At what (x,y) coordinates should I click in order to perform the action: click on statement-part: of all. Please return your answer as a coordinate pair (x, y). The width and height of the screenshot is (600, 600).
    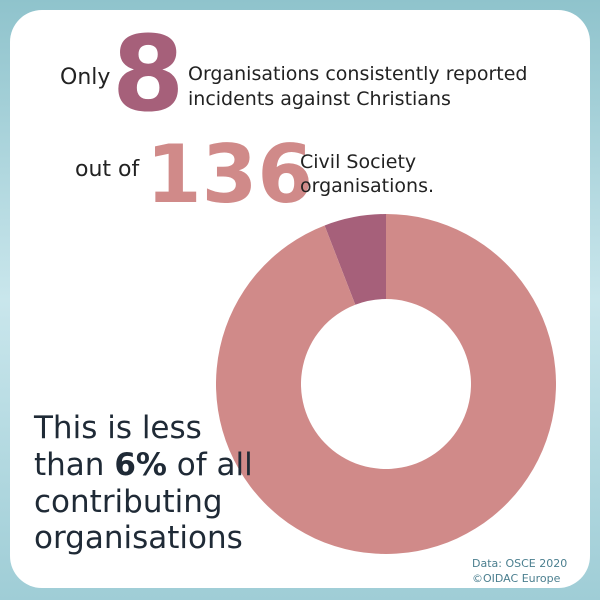
    Looking at the image, I should click on (210, 465).